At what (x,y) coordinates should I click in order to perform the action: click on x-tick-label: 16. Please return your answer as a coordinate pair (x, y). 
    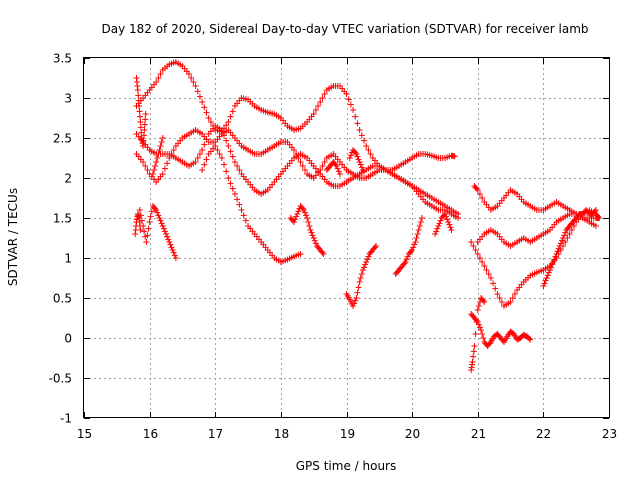
    Looking at the image, I should click on (150, 434).